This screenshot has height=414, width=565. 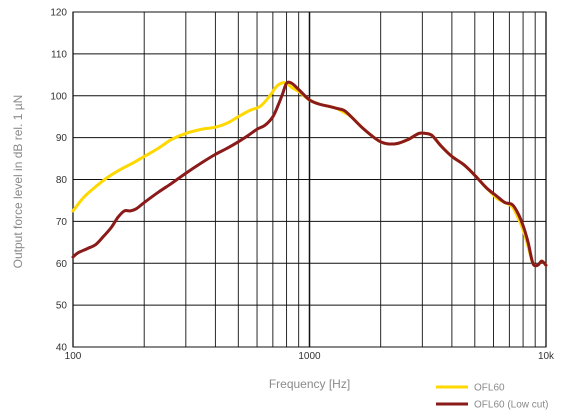 I want to click on y-tick-label: 120, so click(x=58, y=13).